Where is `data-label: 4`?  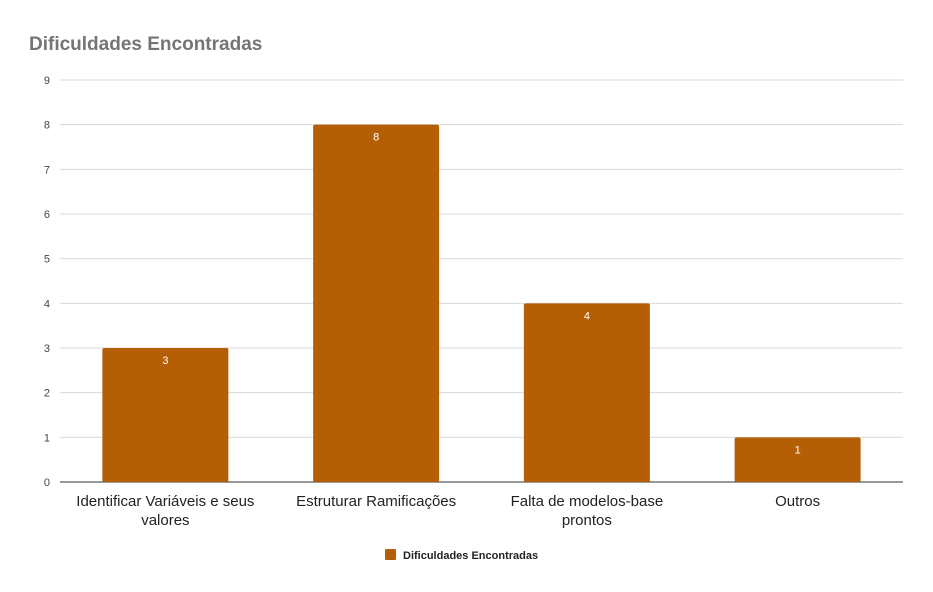 data-label: 4 is located at coordinates (587, 316).